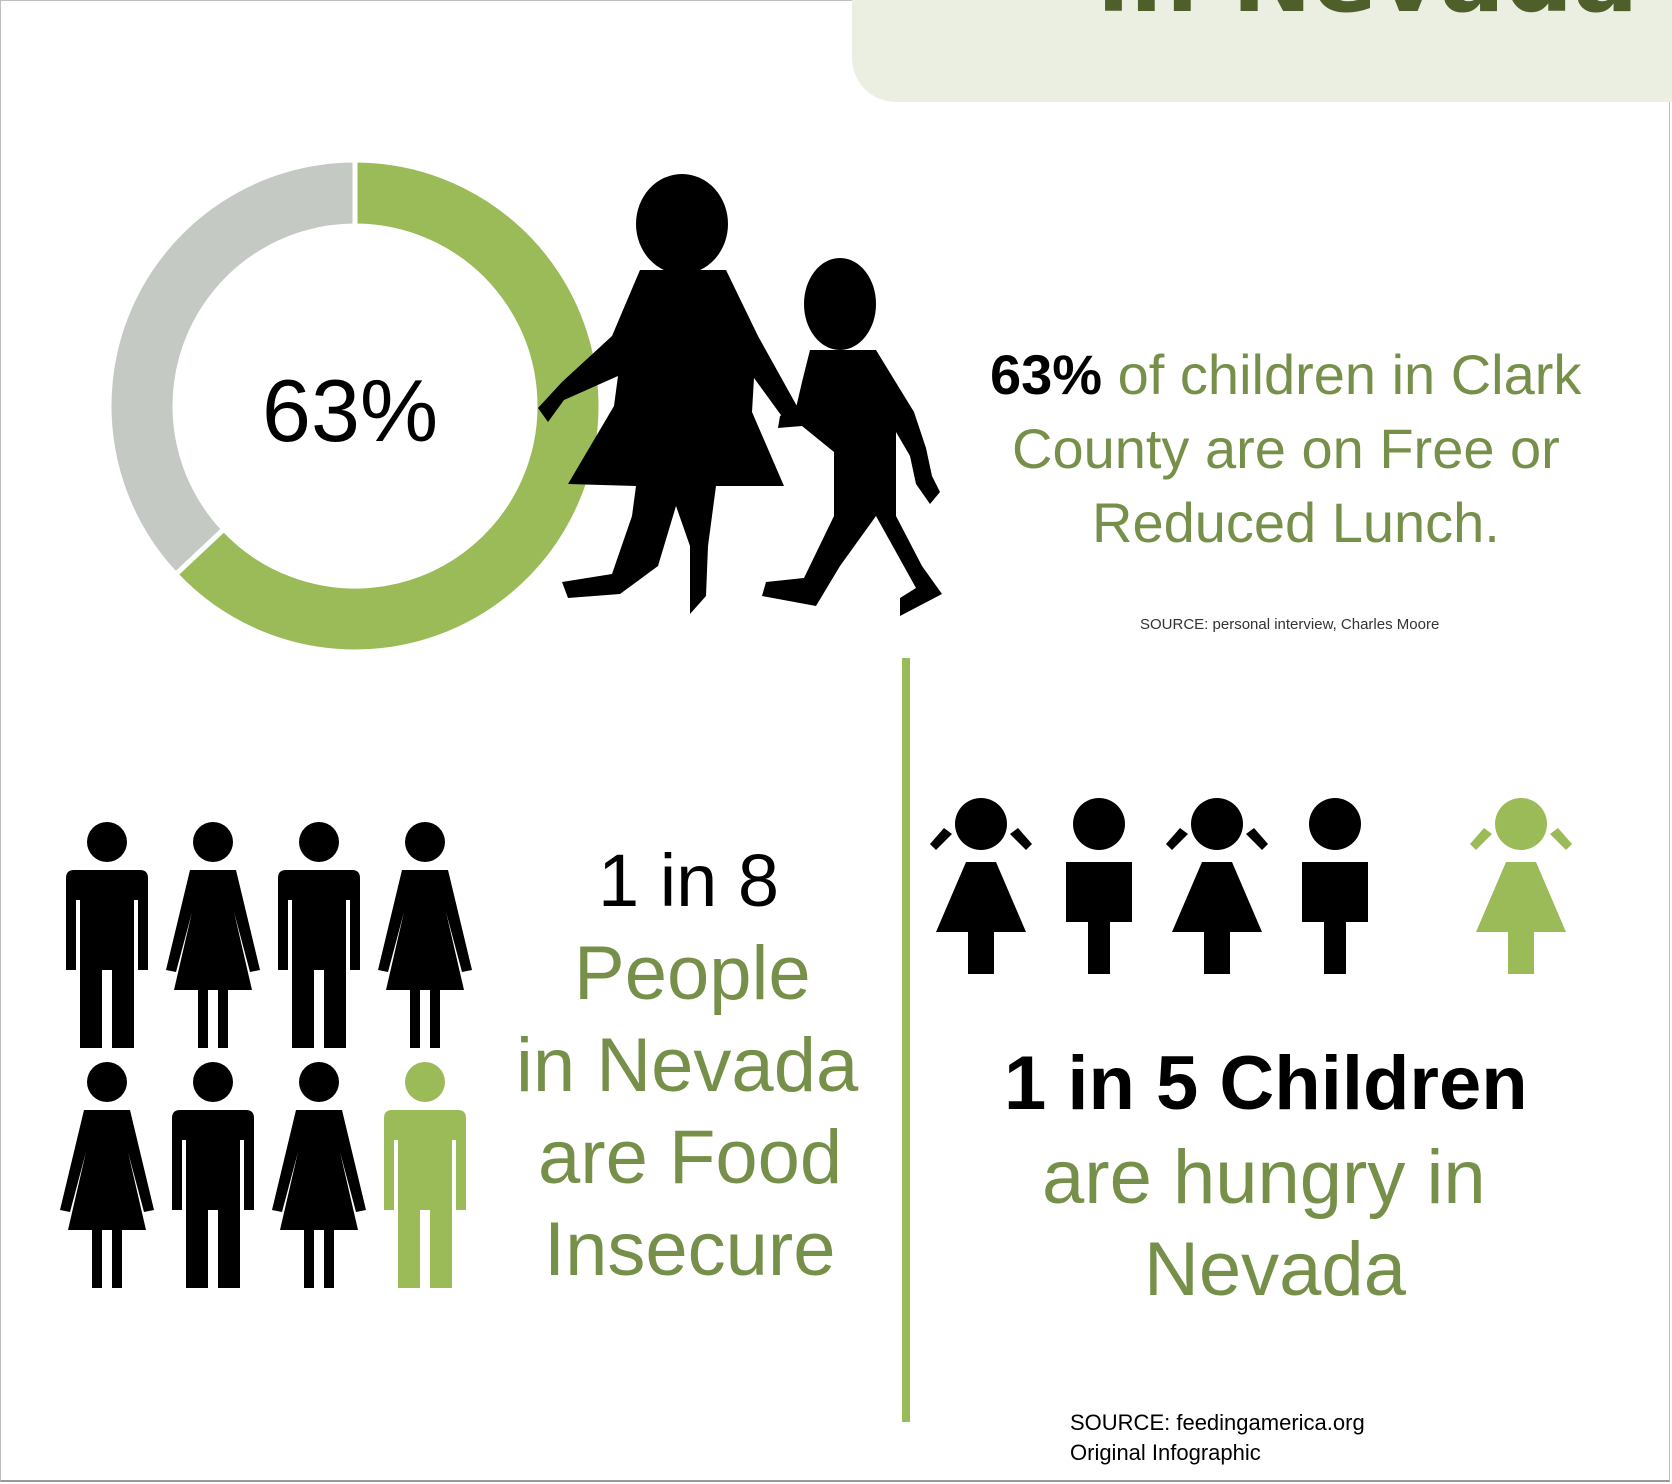 The image size is (1672, 1484). Describe the element at coordinates (1266, 1083) in the screenshot. I see `stat3-headline: 1 in 5 Children` at that location.